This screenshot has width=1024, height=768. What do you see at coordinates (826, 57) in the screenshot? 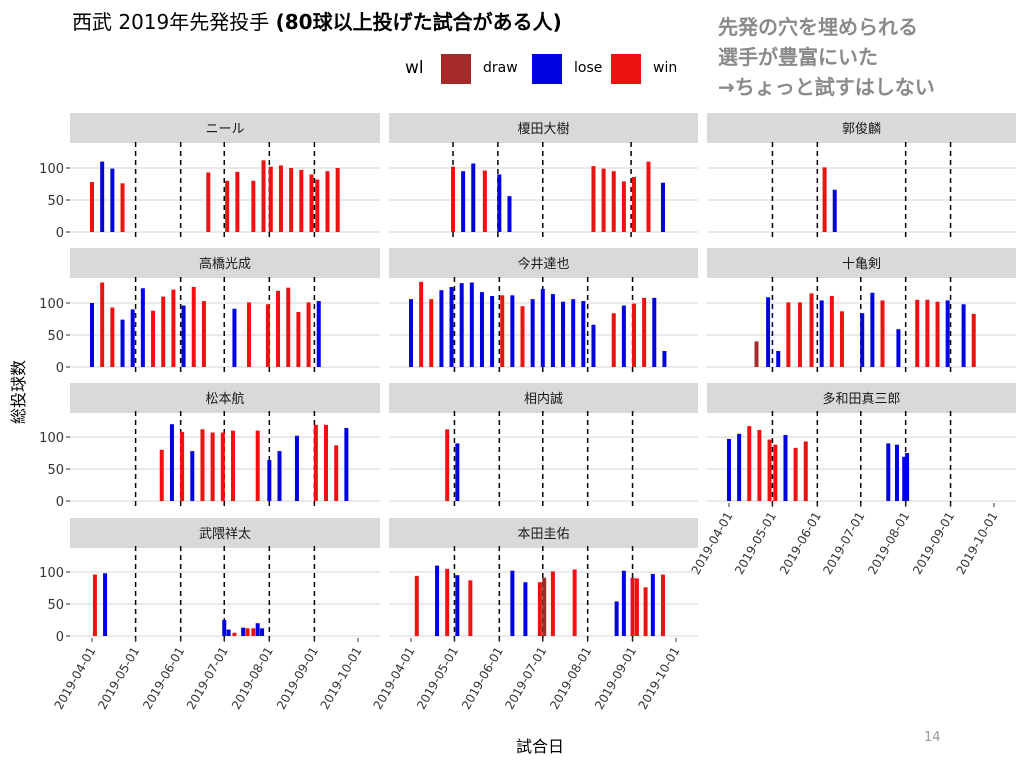
I see `side-note: 先発の穴を埋められる 選手が豊富にいた →ちょっと試すはしない` at bounding box center [826, 57].